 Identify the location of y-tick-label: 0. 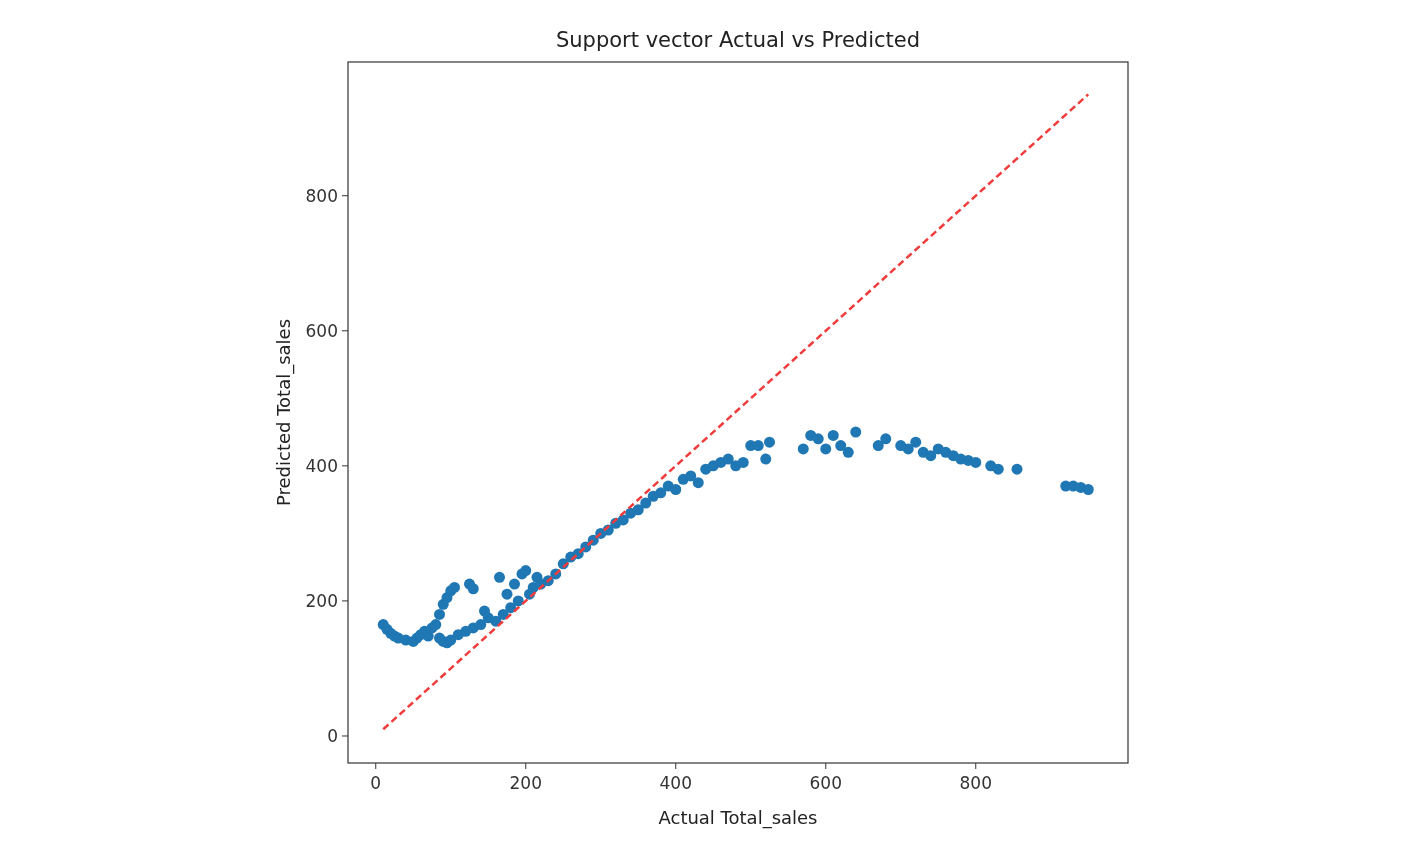
(332, 735).